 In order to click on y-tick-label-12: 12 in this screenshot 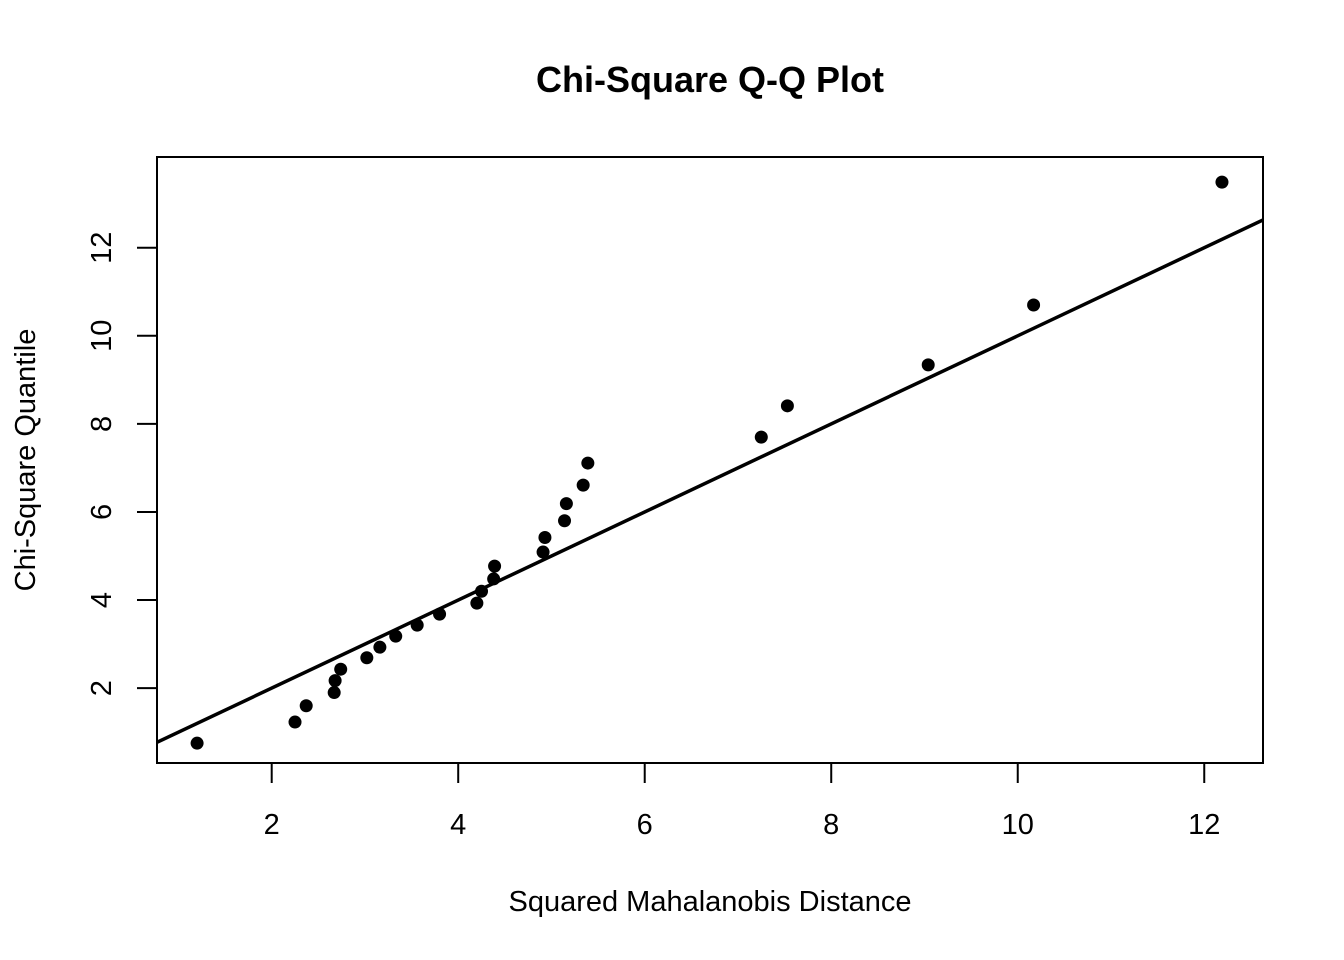, I will do `click(102, 248)`.